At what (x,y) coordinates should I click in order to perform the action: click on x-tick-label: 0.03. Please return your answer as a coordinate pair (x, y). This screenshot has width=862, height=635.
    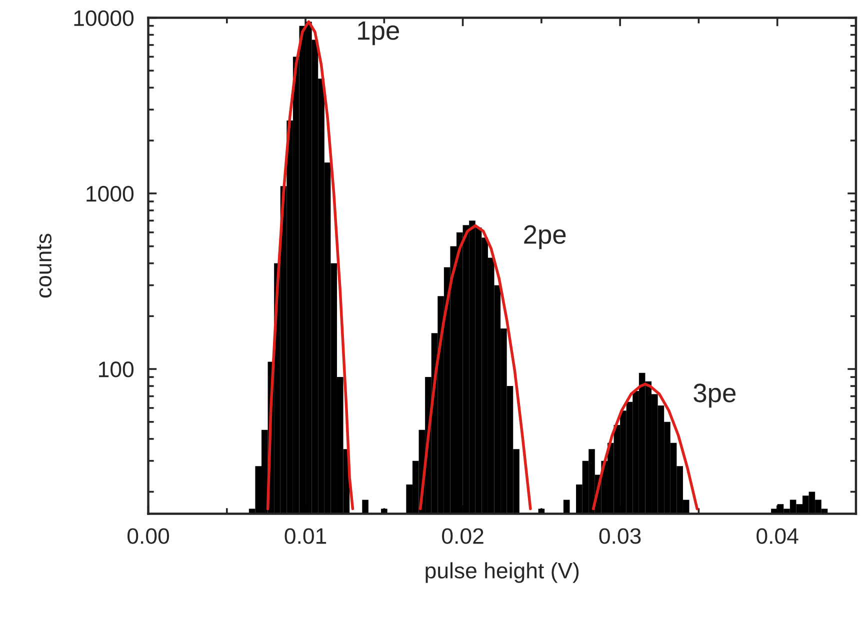
    Looking at the image, I should click on (620, 536).